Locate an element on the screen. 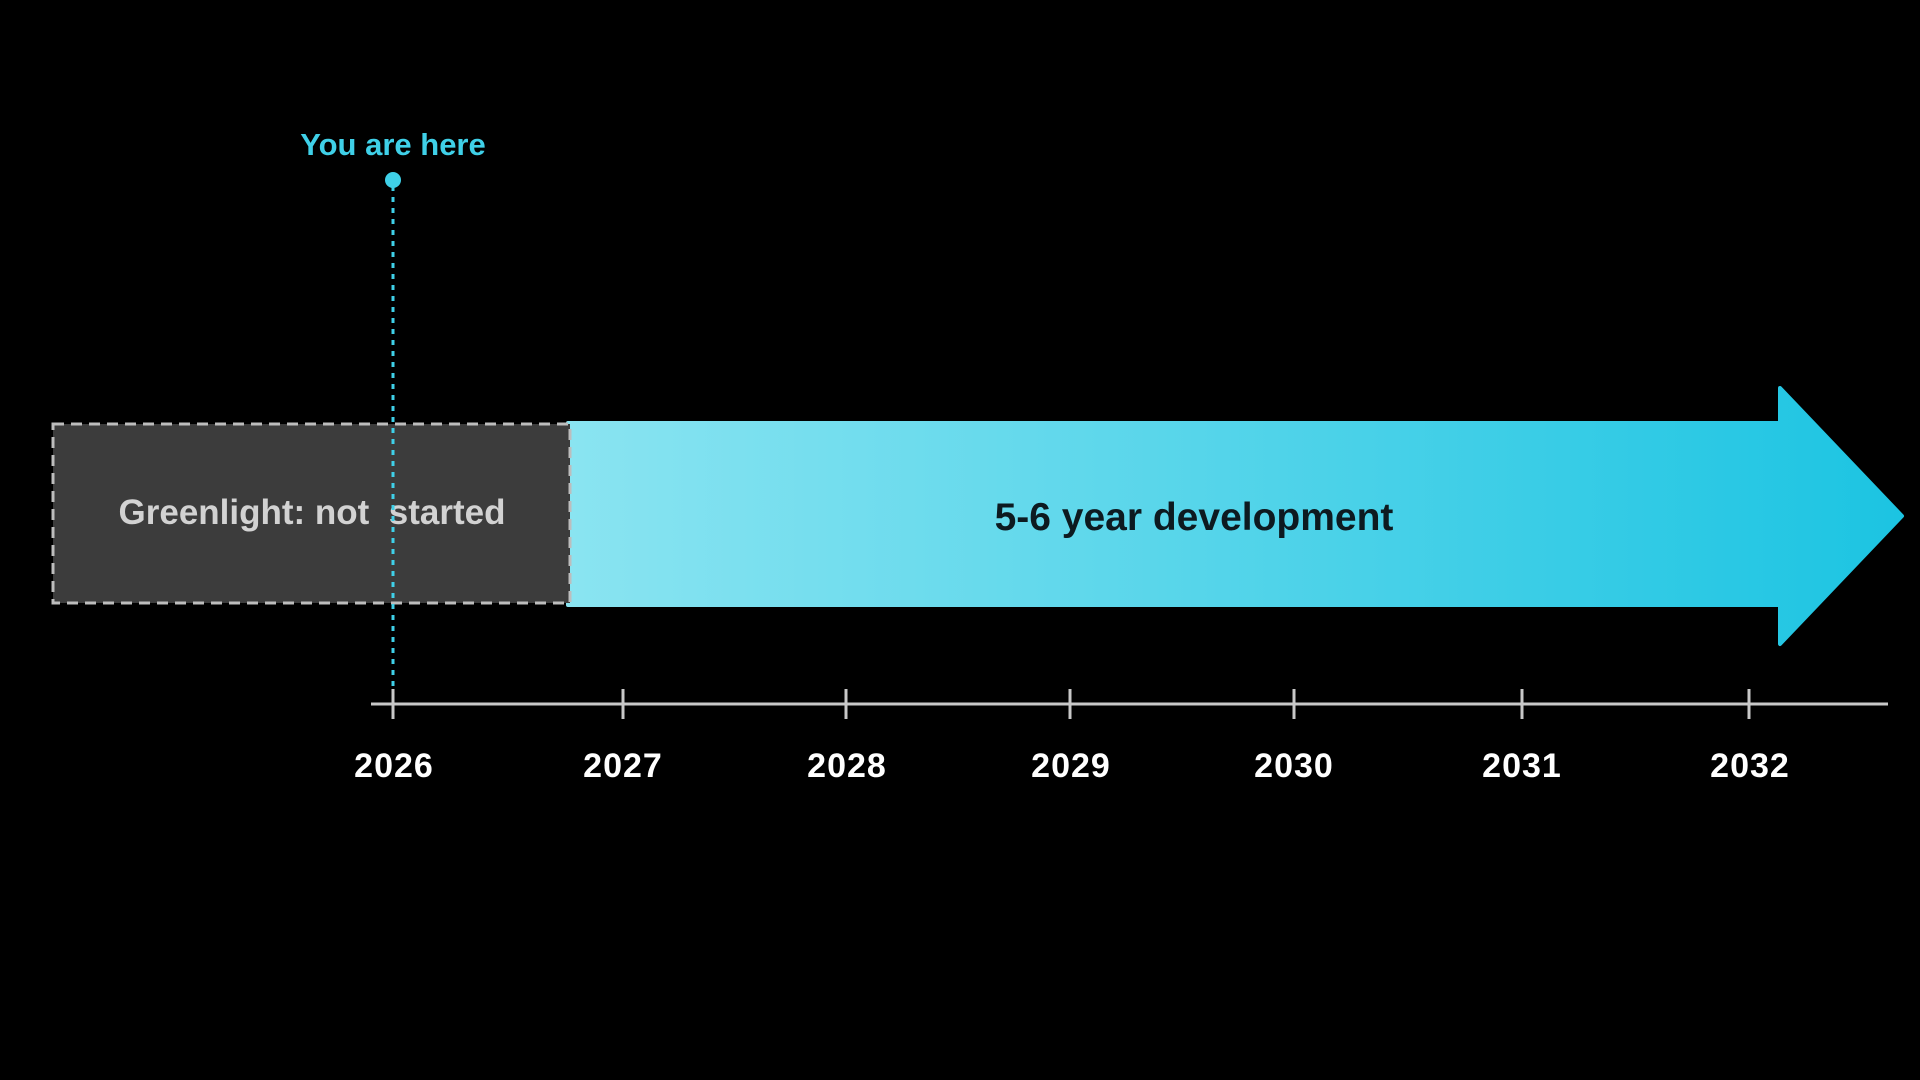  year-label-2030: 2030 is located at coordinates (1294, 766).